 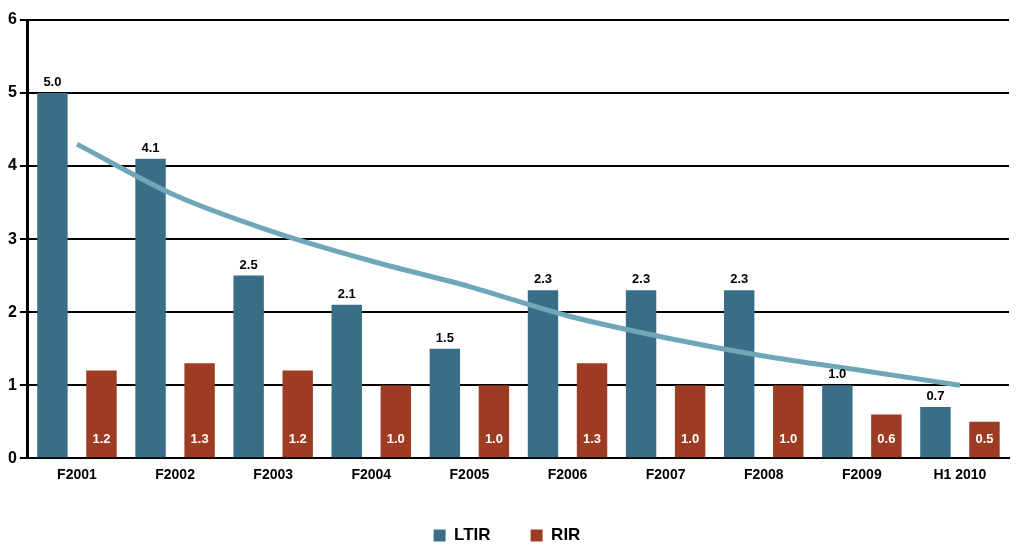 I want to click on data-label: 1.5, so click(x=444, y=337).